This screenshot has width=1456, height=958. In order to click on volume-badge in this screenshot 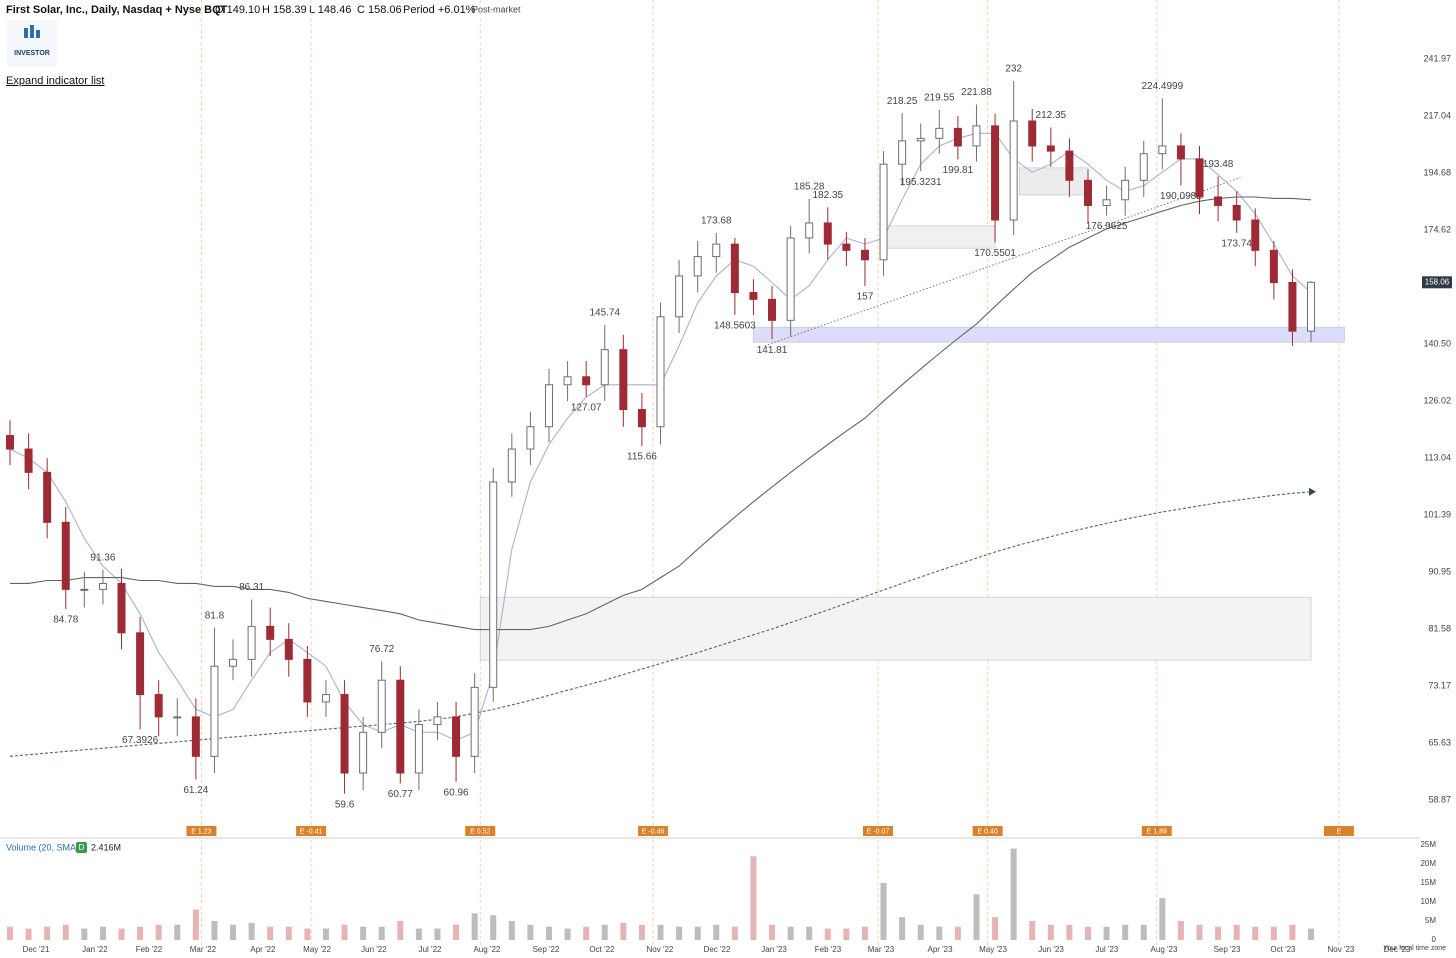, I will do `click(81, 847)`.